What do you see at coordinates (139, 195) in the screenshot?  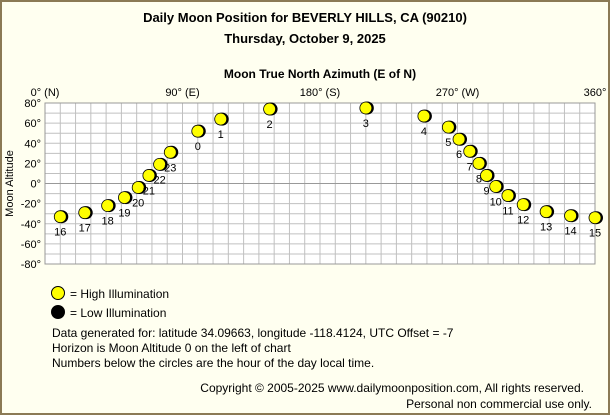 I see `moon-point: 20` at bounding box center [139, 195].